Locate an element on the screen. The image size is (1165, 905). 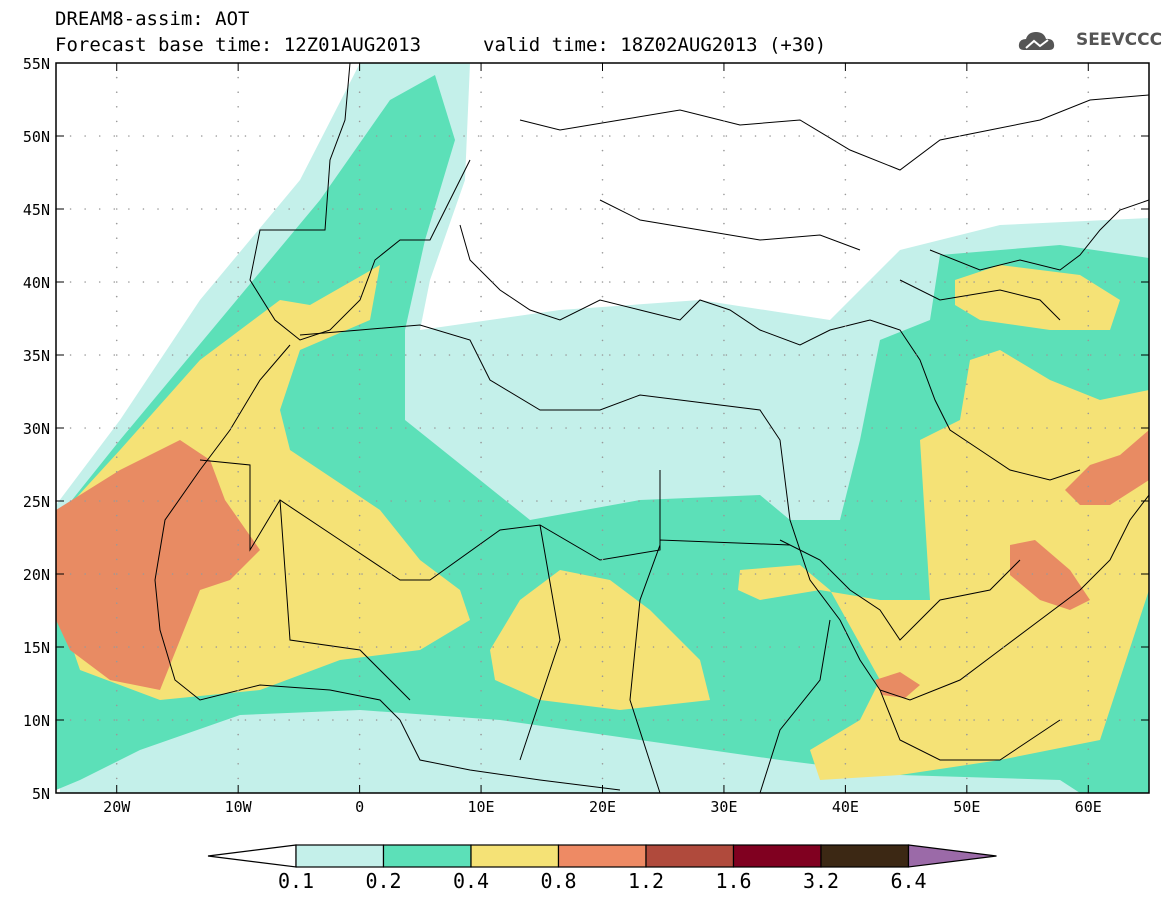
logo-text: SEEVCCC is located at coordinates (1119, 40).